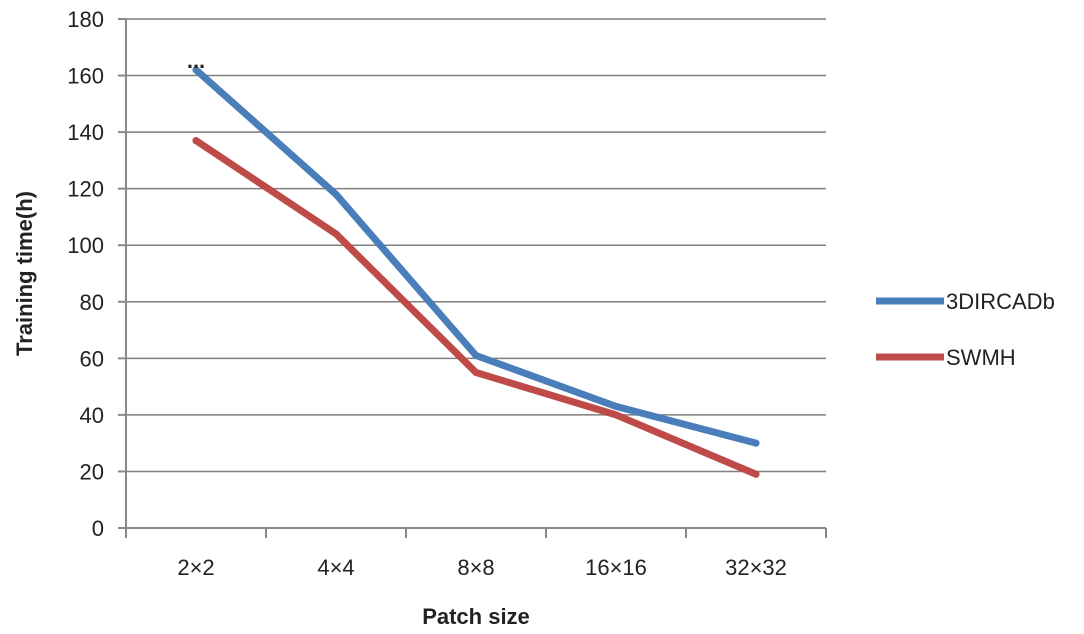  I want to click on y-tick-label: 100, so click(85, 245).